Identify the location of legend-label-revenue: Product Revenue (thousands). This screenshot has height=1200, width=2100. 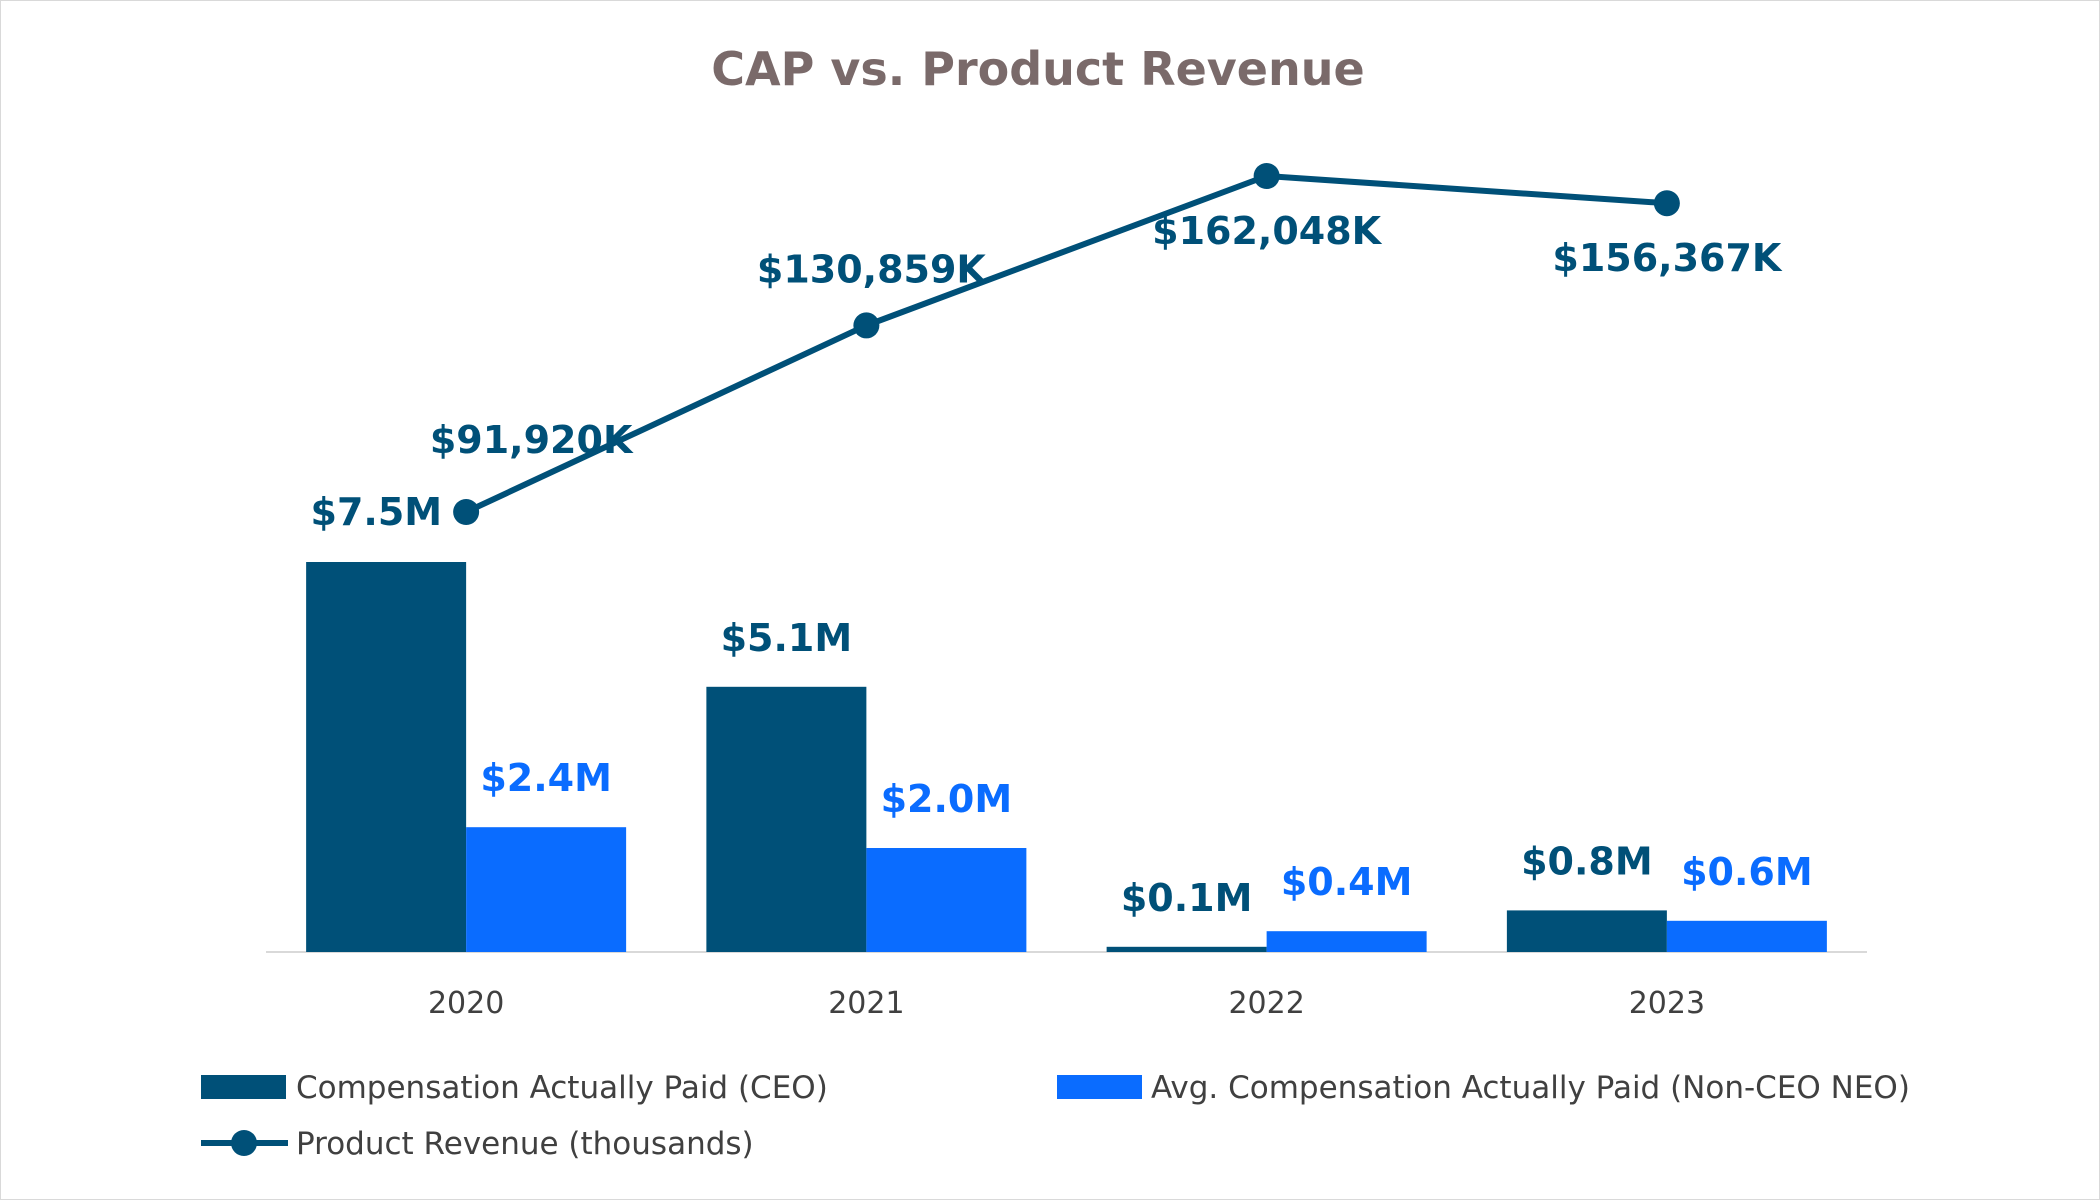
(525, 1144).